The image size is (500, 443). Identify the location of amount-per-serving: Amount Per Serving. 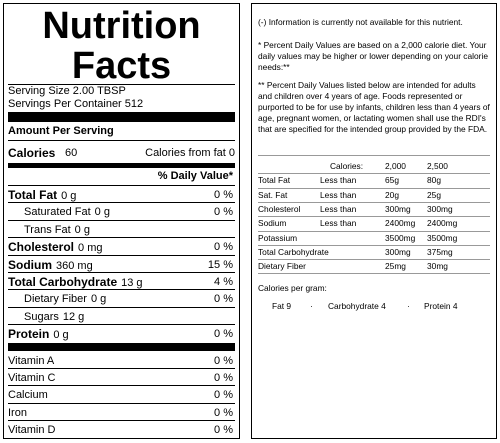
(61, 131).